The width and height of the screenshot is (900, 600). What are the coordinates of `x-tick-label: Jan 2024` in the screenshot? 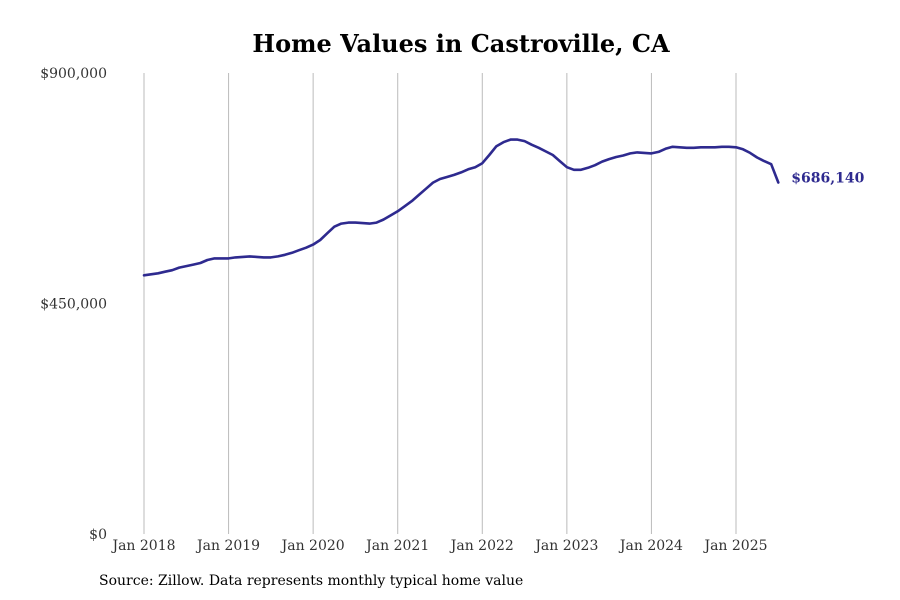 It's located at (650, 546).